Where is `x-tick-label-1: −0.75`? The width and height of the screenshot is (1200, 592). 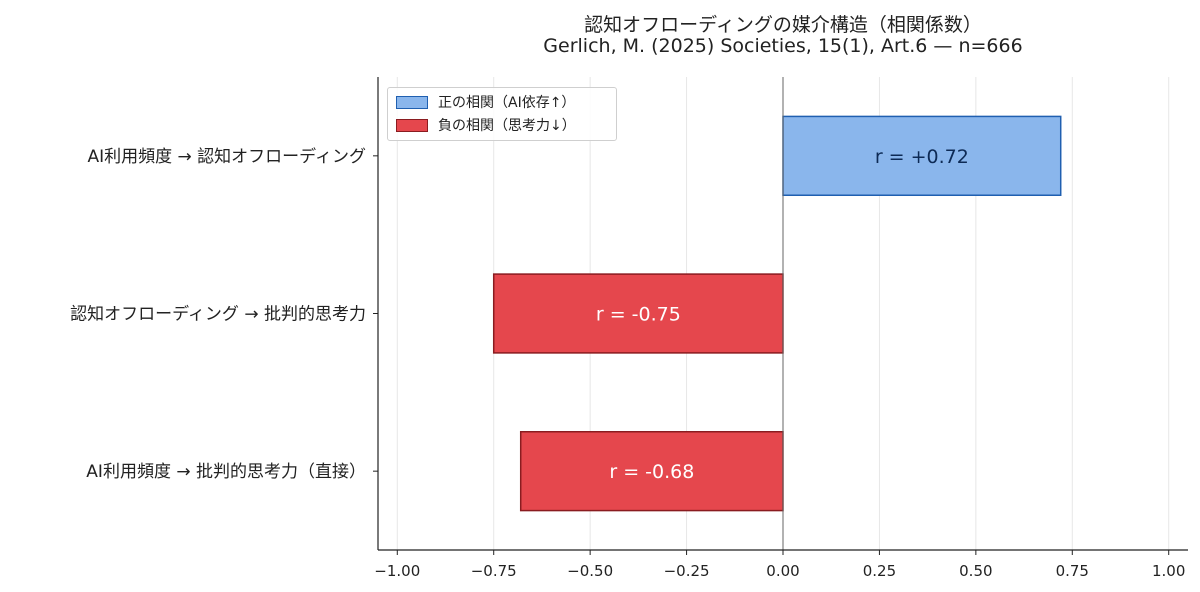 x-tick-label-1: −0.75 is located at coordinates (494, 571).